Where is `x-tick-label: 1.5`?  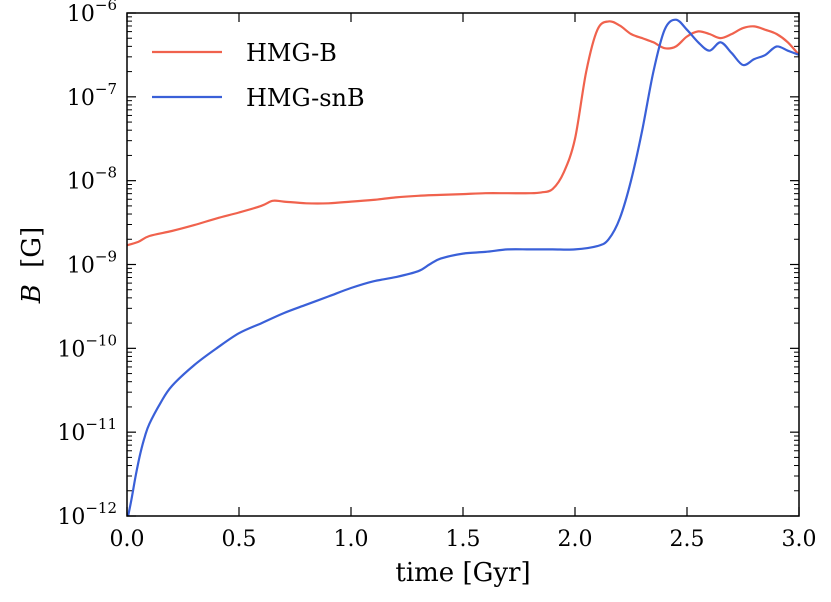
x-tick-label: 1.5 is located at coordinates (463, 539).